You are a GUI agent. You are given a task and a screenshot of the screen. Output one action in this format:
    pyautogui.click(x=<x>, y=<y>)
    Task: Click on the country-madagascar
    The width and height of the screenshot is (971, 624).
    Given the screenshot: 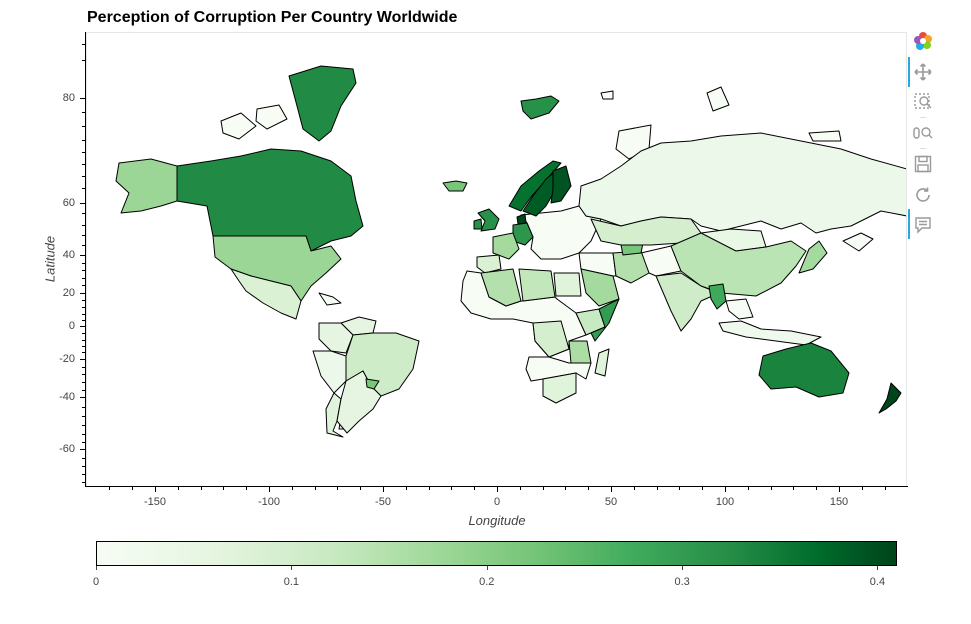 What is the action you would take?
    pyautogui.click(x=602, y=362)
    